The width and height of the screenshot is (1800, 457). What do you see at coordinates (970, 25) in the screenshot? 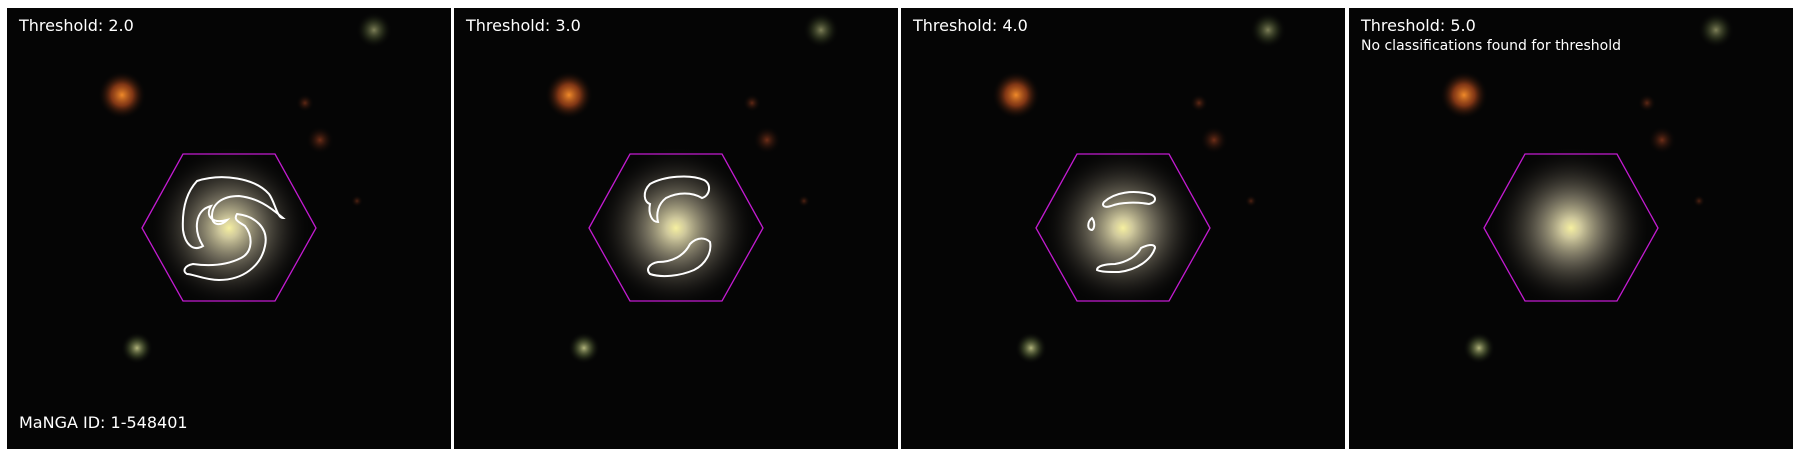
I see `threshold-label: Threshold: 4.0` at bounding box center [970, 25].